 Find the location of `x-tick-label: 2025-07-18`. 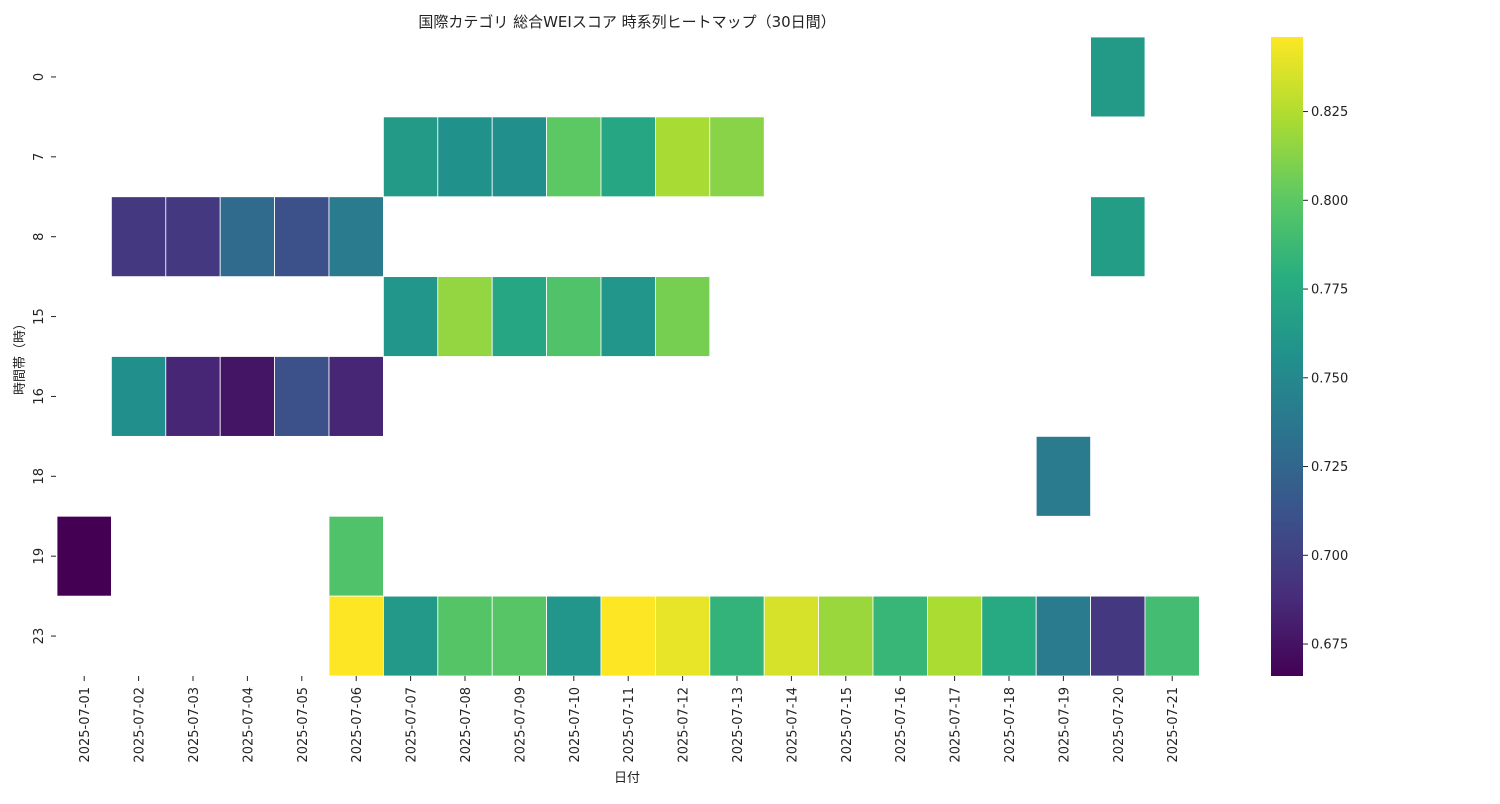

x-tick-label: 2025-07-18 is located at coordinates (1010, 725).